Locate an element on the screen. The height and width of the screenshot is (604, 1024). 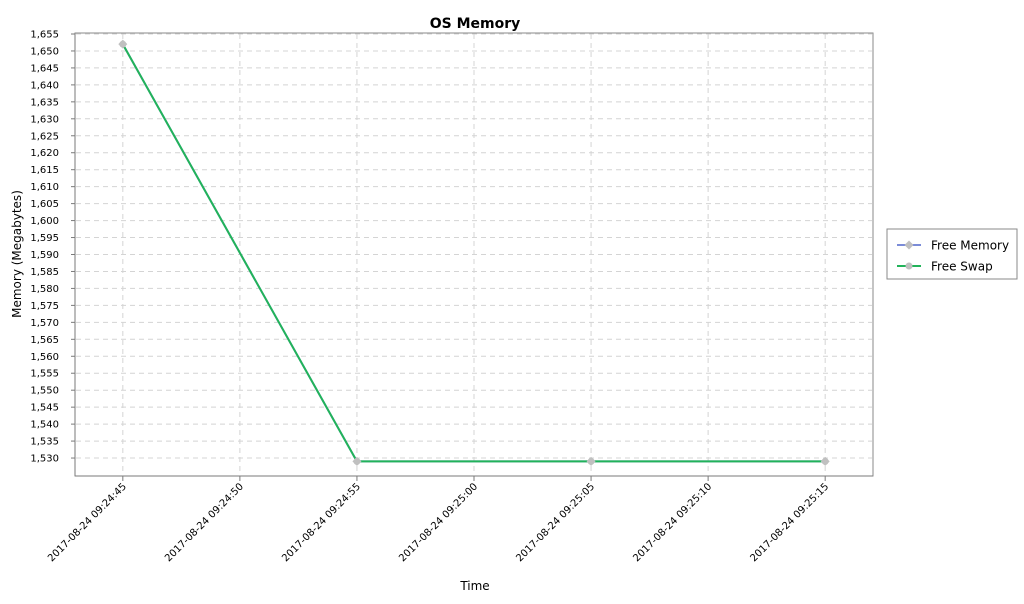
y-tick-label: 1,575 is located at coordinates (44, 306).